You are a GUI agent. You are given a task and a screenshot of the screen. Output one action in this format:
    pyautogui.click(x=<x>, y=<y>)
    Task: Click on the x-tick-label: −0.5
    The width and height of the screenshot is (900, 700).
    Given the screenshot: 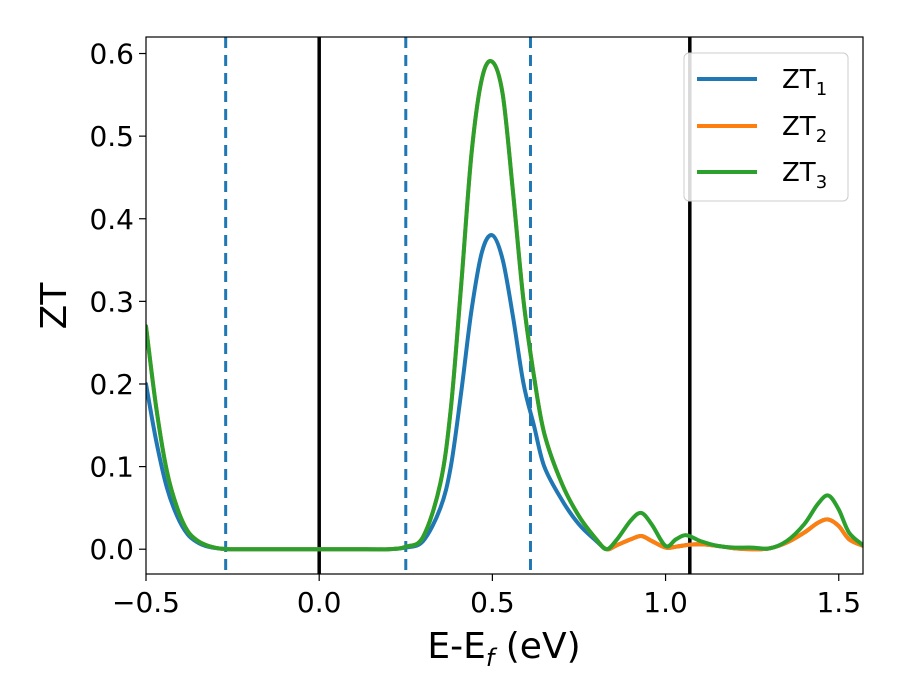 What is the action you would take?
    pyautogui.click(x=146, y=602)
    